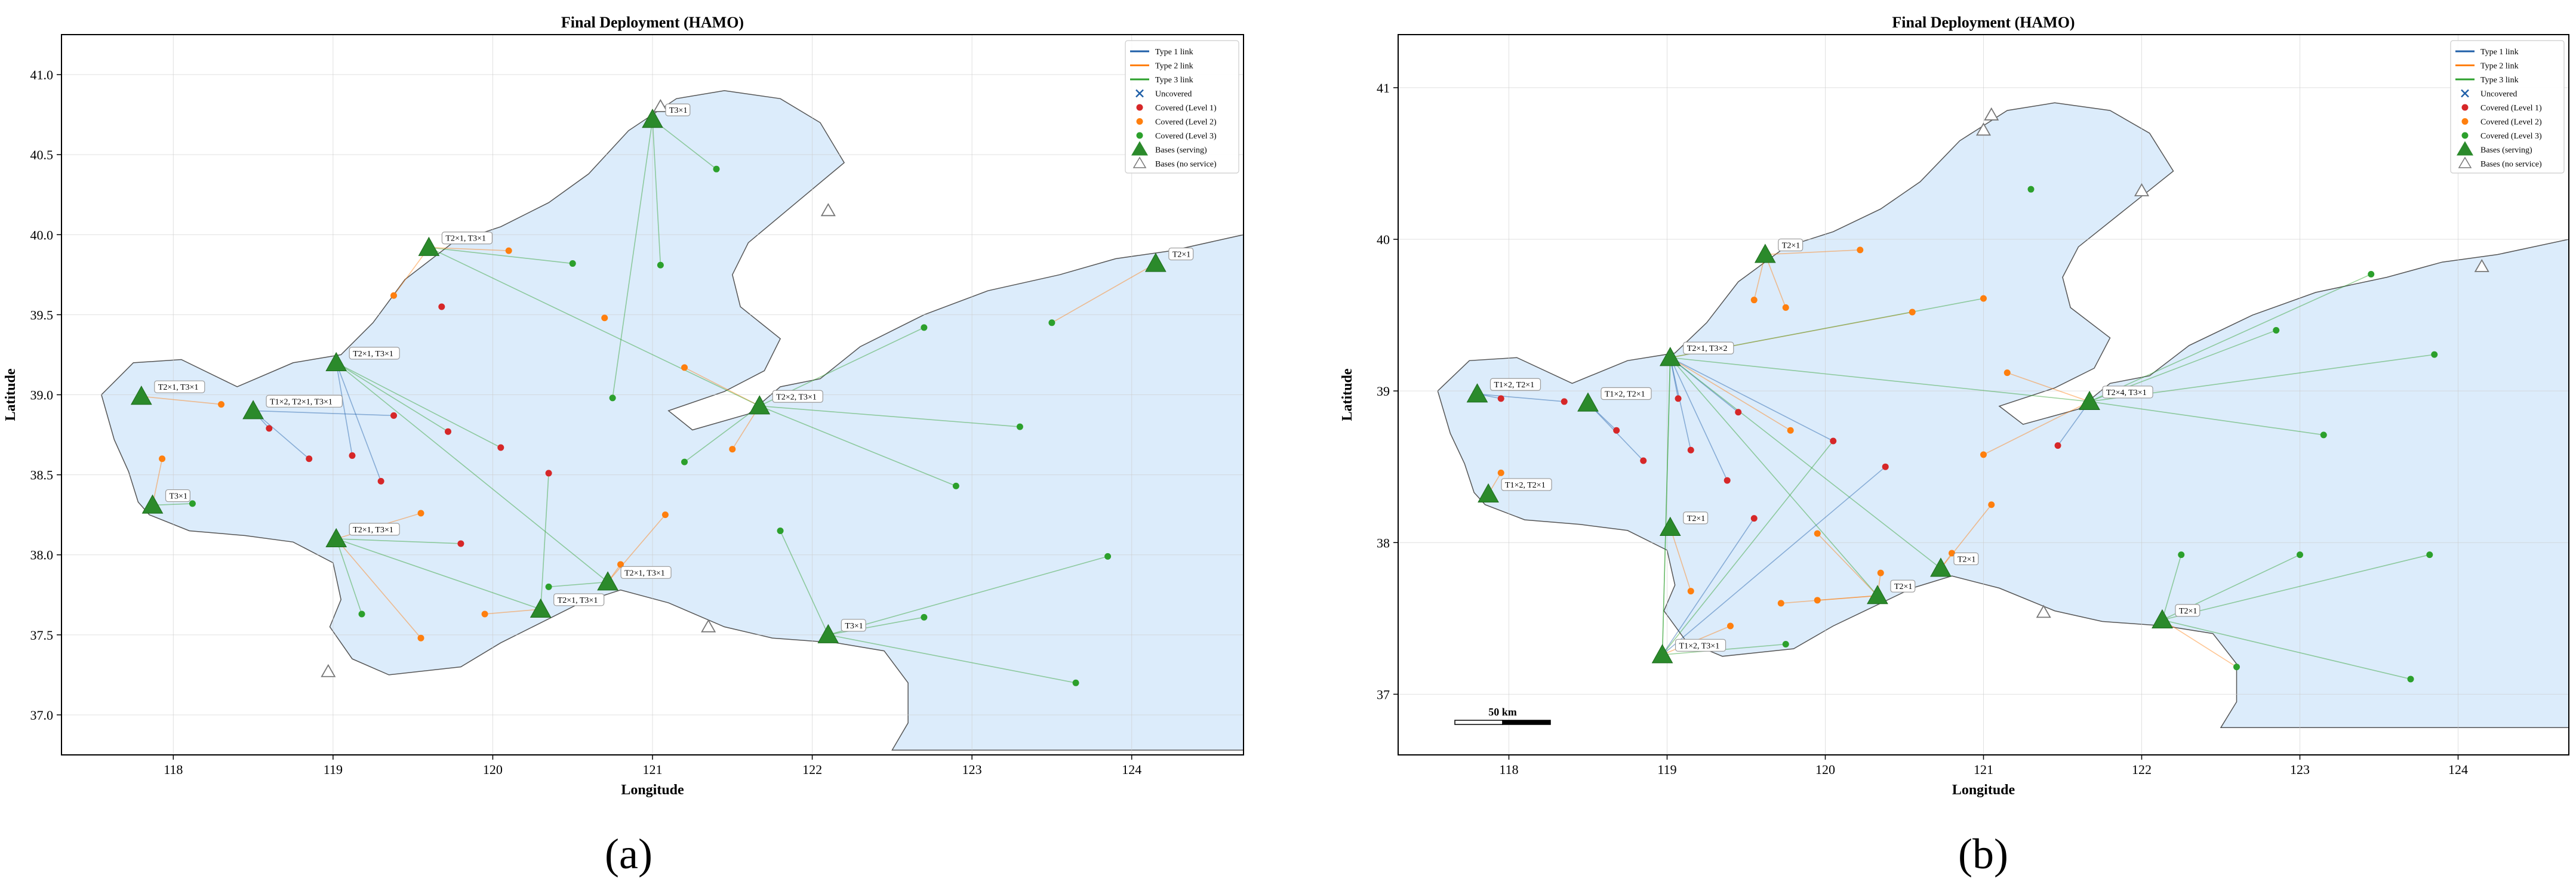  I want to click on y-tick-label: 38.0, so click(42, 556).